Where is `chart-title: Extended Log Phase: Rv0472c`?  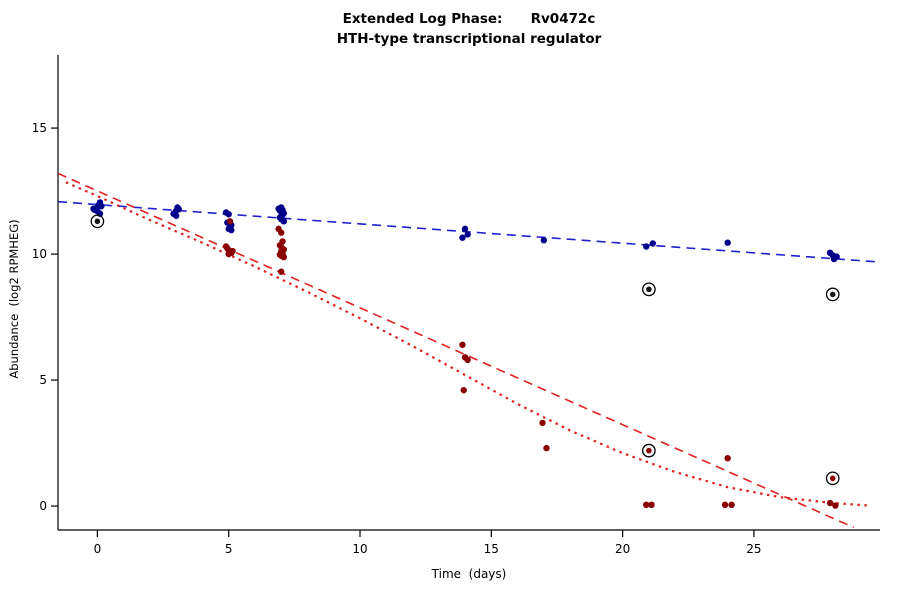
chart-title: Extended Log Phase: Rv0472c is located at coordinates (469, 19).